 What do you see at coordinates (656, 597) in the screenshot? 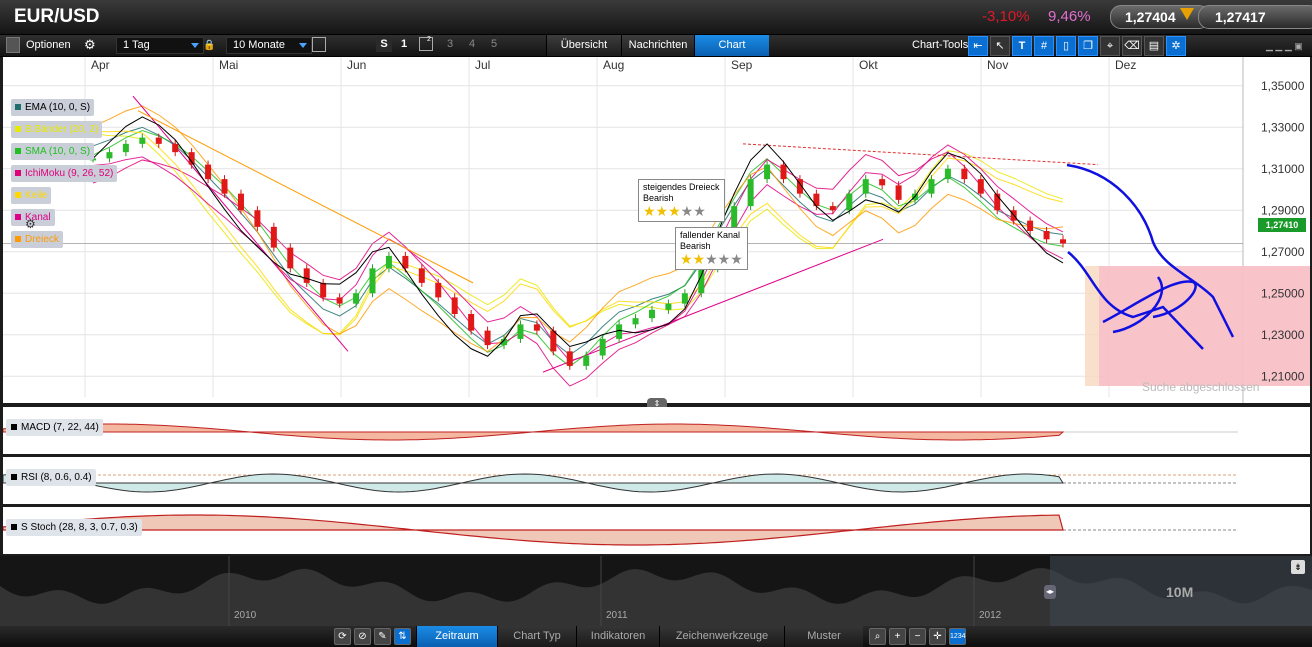
I see `navigator-area` at bounding box center [656, 597].